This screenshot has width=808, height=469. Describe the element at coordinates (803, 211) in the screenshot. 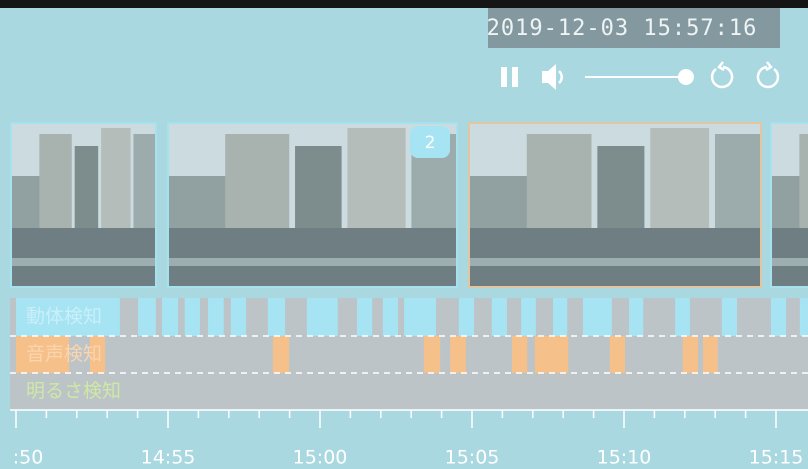

I see `building` at that location.